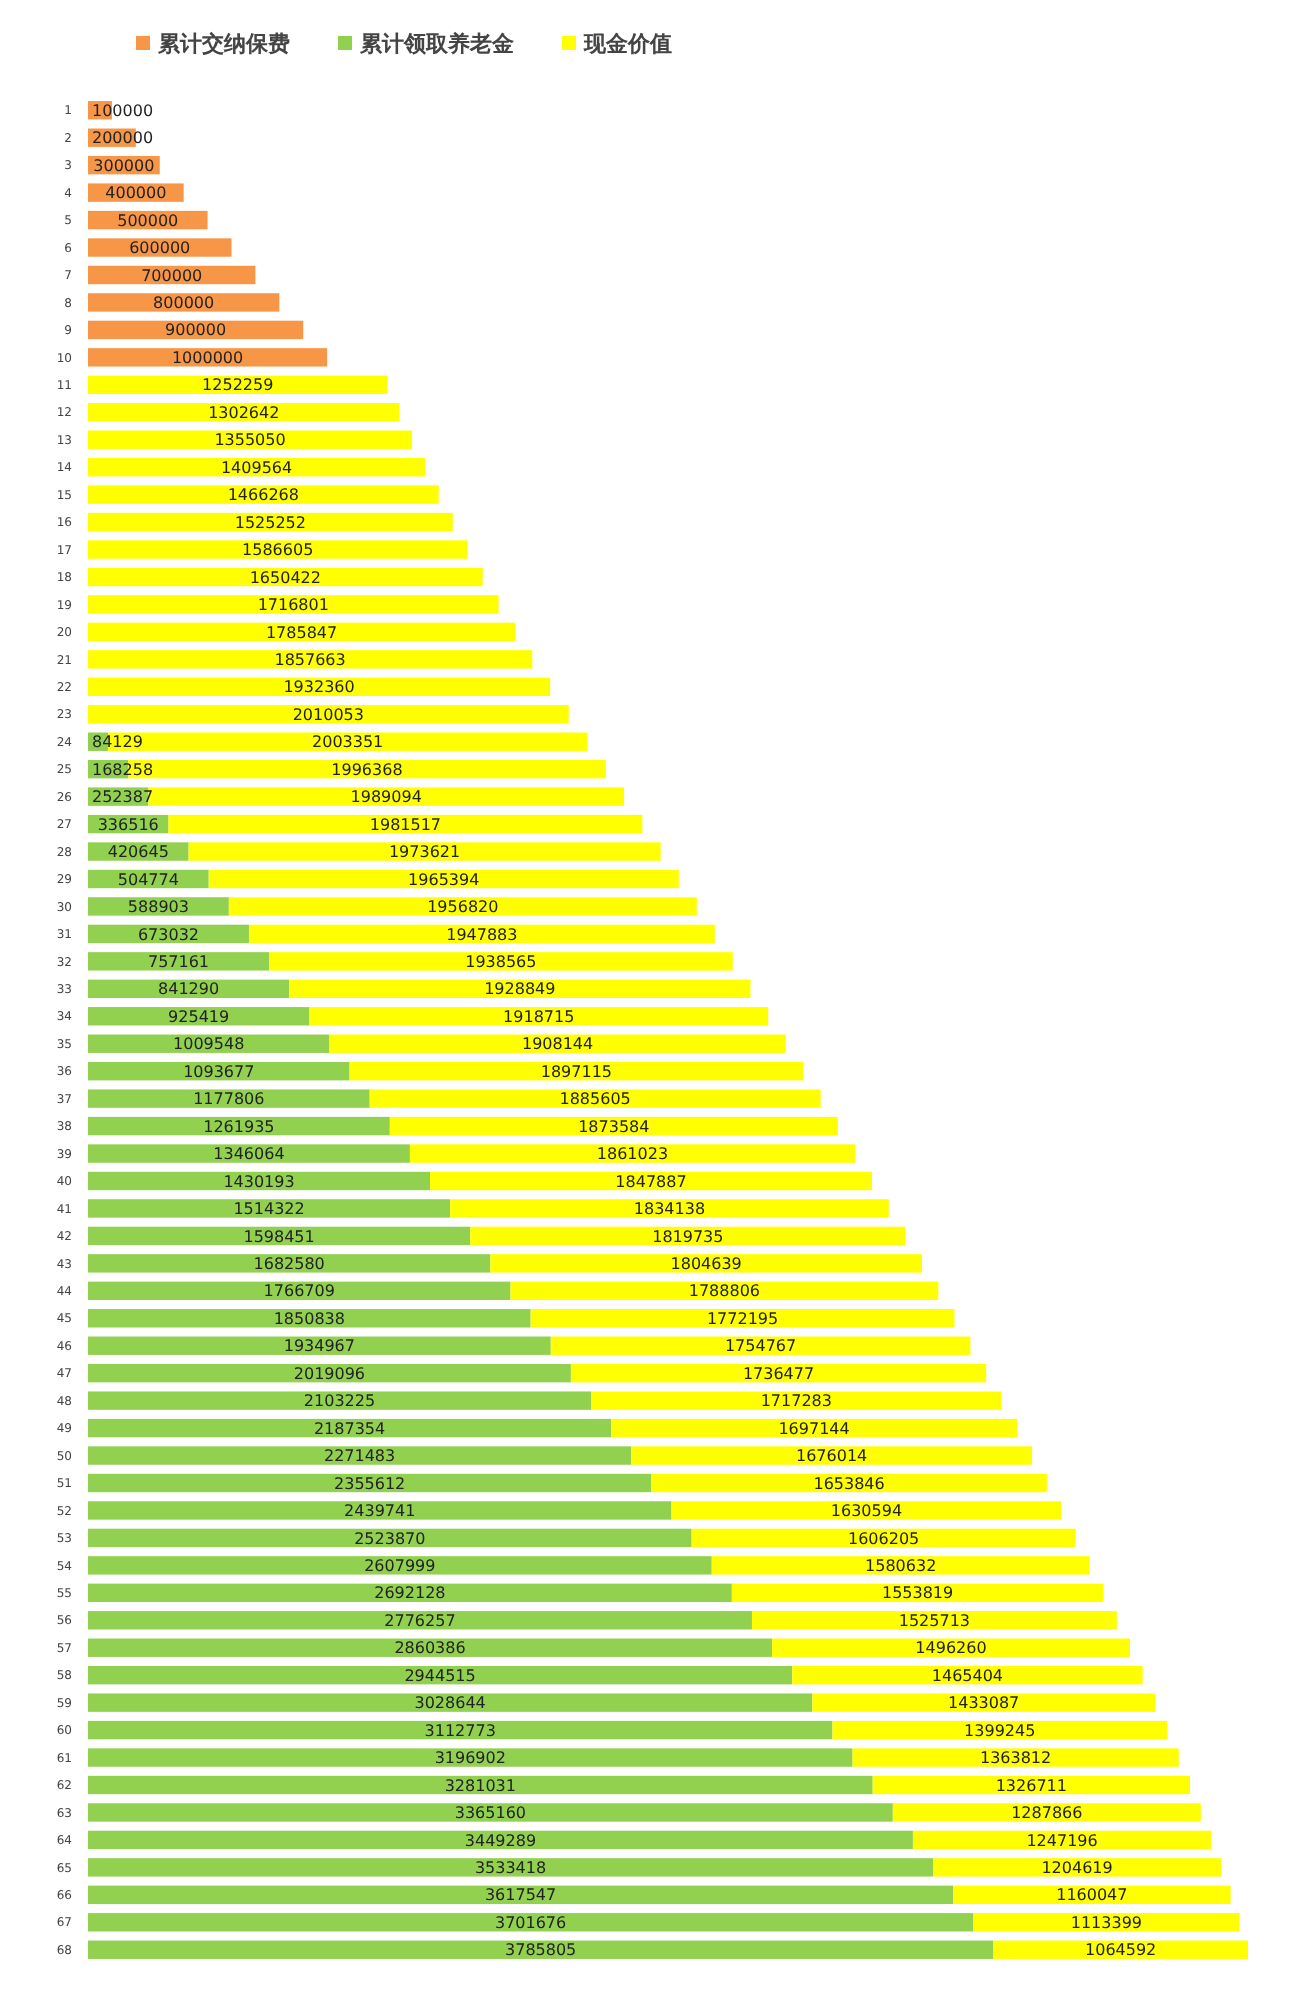  What do you see at coordinates (1121, 1950) in the screenshot?
I see `data-label: 1064592` at bounding box center [1121, 1950].